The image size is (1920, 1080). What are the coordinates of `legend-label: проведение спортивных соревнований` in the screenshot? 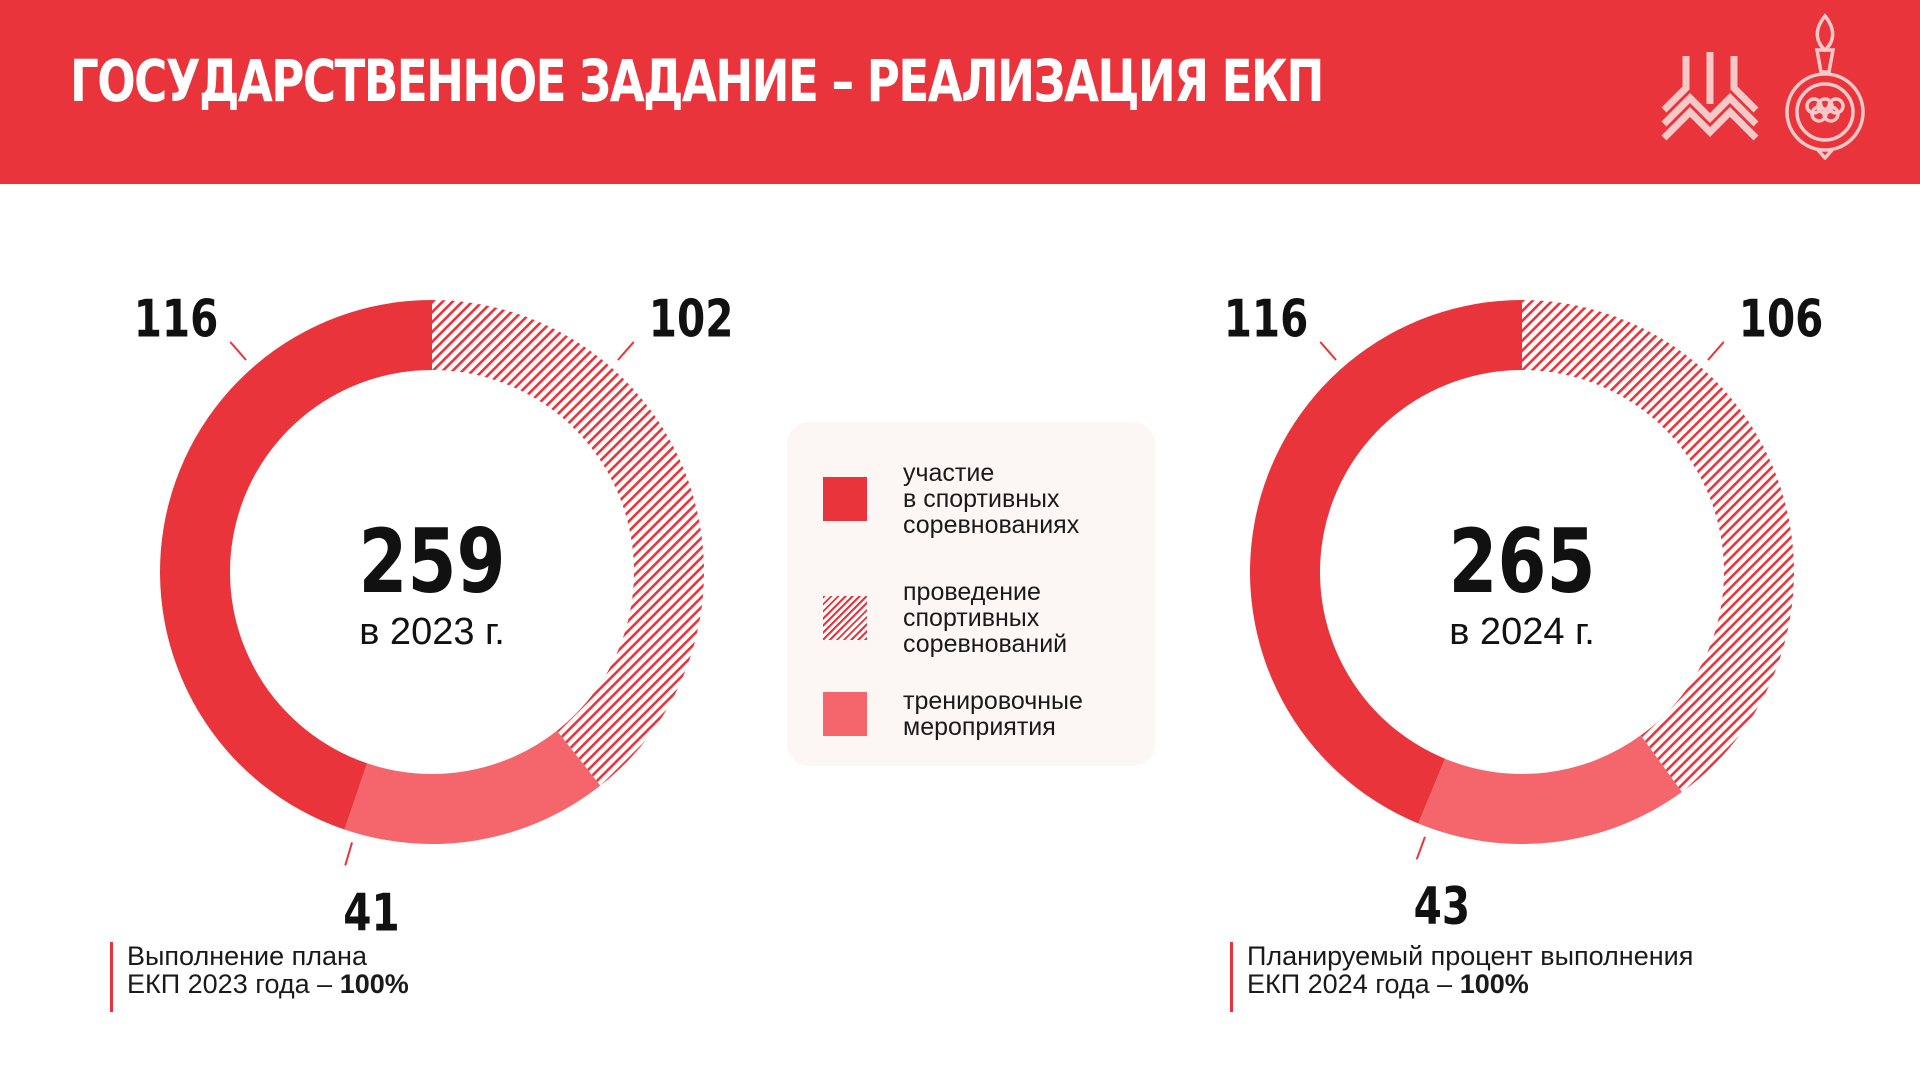 It's located at (985, 618).